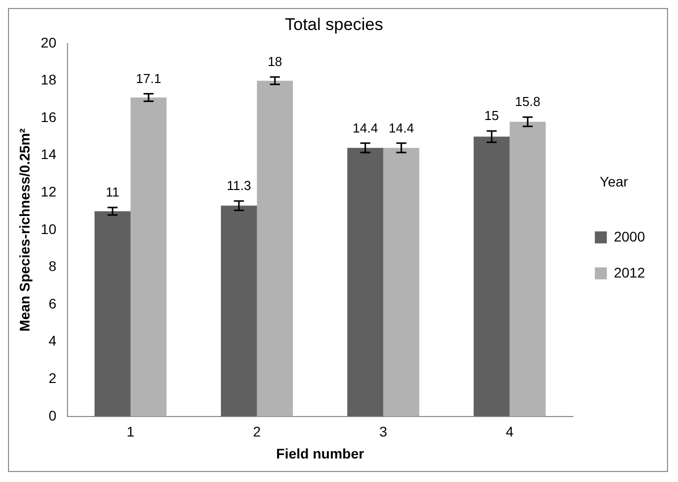 This screenshot has height=482, width=678. What do you see at coordinates (130, 432) in the screenshot?
I see `x-tick-label: 1` at bounding box center [130, 432].